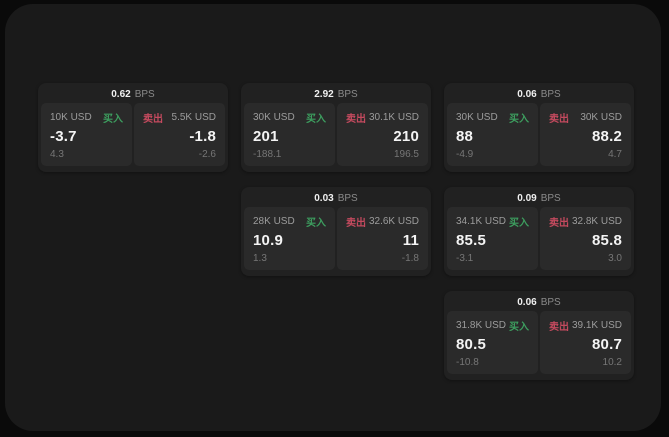 This screenshot has width=669, height=437. Describe the element at coordinates (202, 136) in the screenshot. I see `sell-value: -1.8` at that location.